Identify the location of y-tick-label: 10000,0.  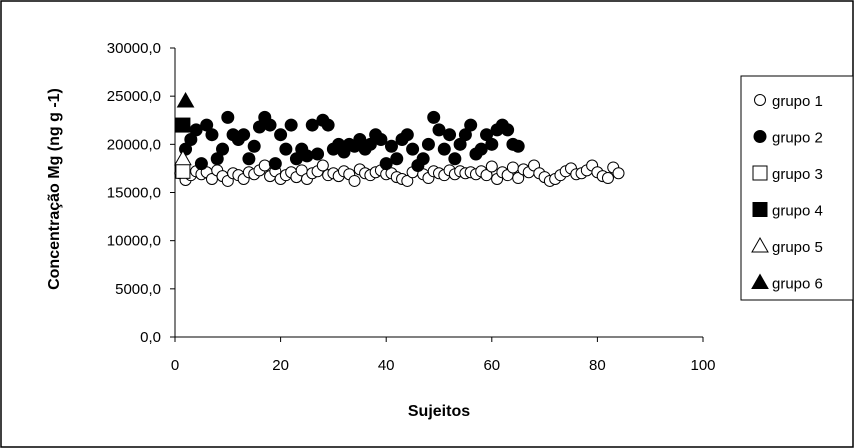
(134, 241).